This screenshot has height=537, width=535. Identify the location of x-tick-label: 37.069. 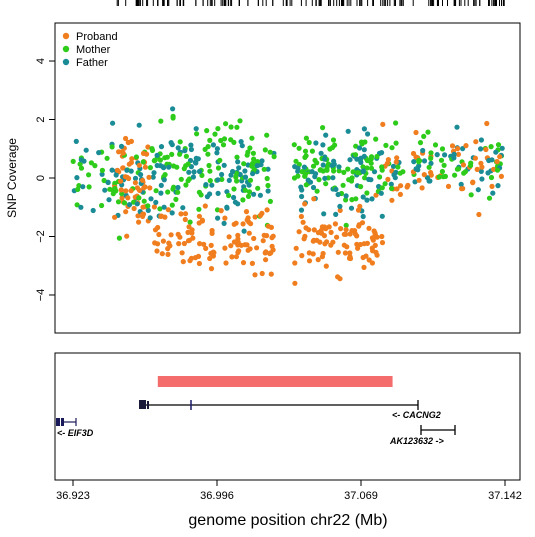
(361, 496).